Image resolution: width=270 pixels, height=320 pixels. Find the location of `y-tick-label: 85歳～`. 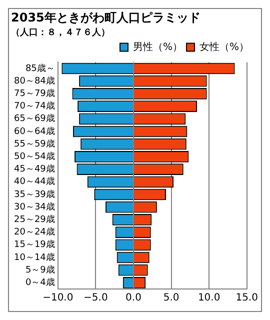

y-tick-label: 85歳～ is located at coordinates (40, 68).